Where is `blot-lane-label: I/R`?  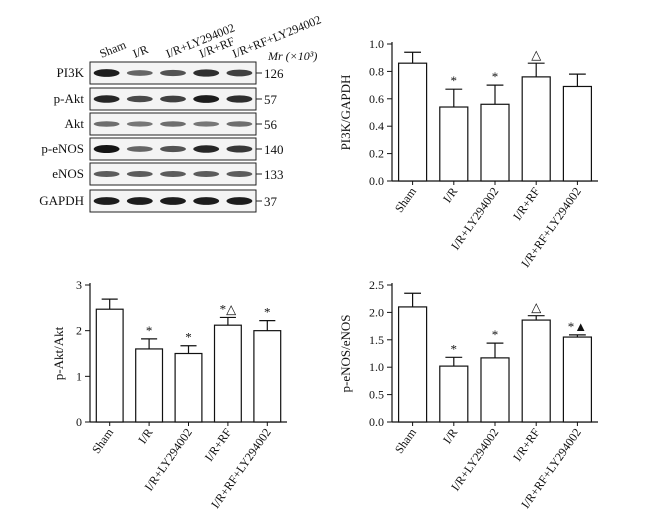
blot-lane-label: I/R is located at coordinates (140, 51).